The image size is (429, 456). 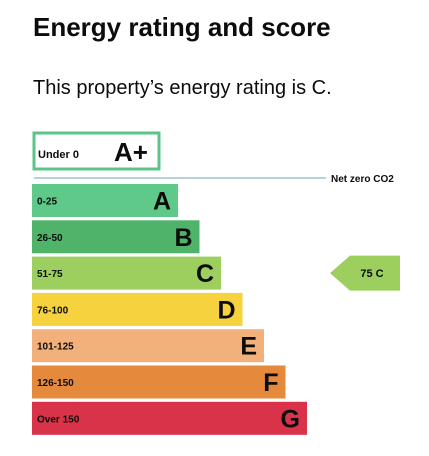 What do you see at coordinates (58, 155) in the screenshot?
I see `top-band-range: Under 0` at bounding box center [58, 155].